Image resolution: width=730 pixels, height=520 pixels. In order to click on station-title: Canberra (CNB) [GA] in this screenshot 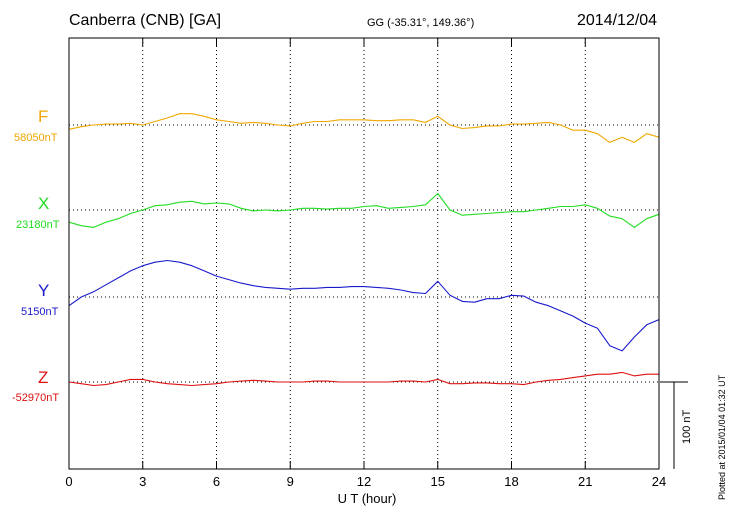, I will do `click(145, 20)`.